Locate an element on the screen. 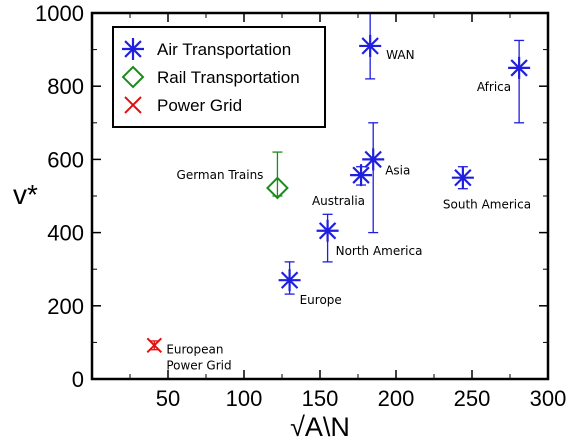 This screenshot has width=581, height=441. point-label: Asia is located at coordinates (397, 170).